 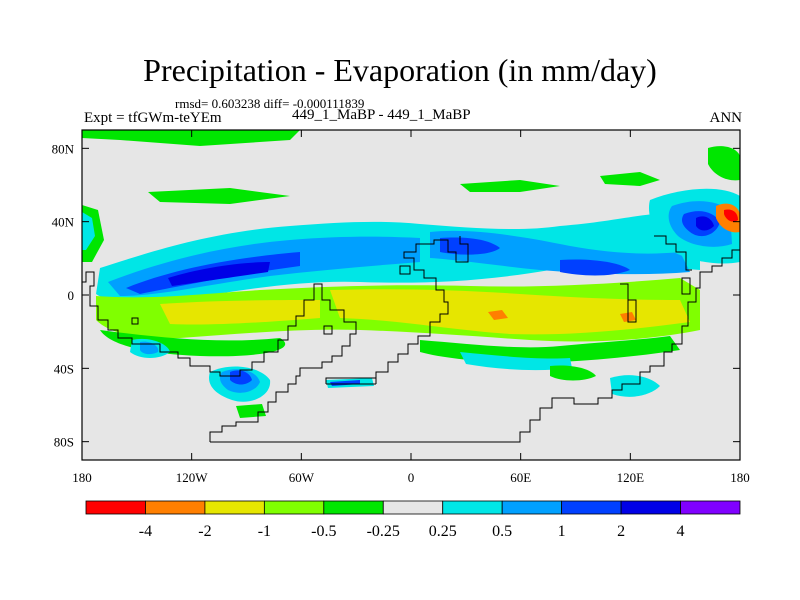 What do you see at coordinates (192, 477) in the screenshot?
I see `x-tick-label: 120W` at bounding box center [192, 477].